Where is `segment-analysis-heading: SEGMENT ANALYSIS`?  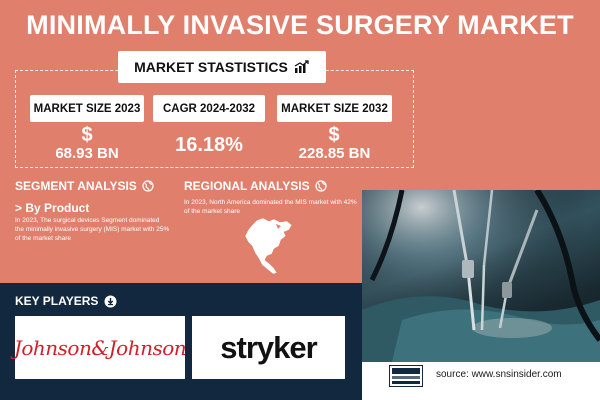
segment-analysis-heading: SEGMENT ANALYSIS is located at coordinates (84, 186).